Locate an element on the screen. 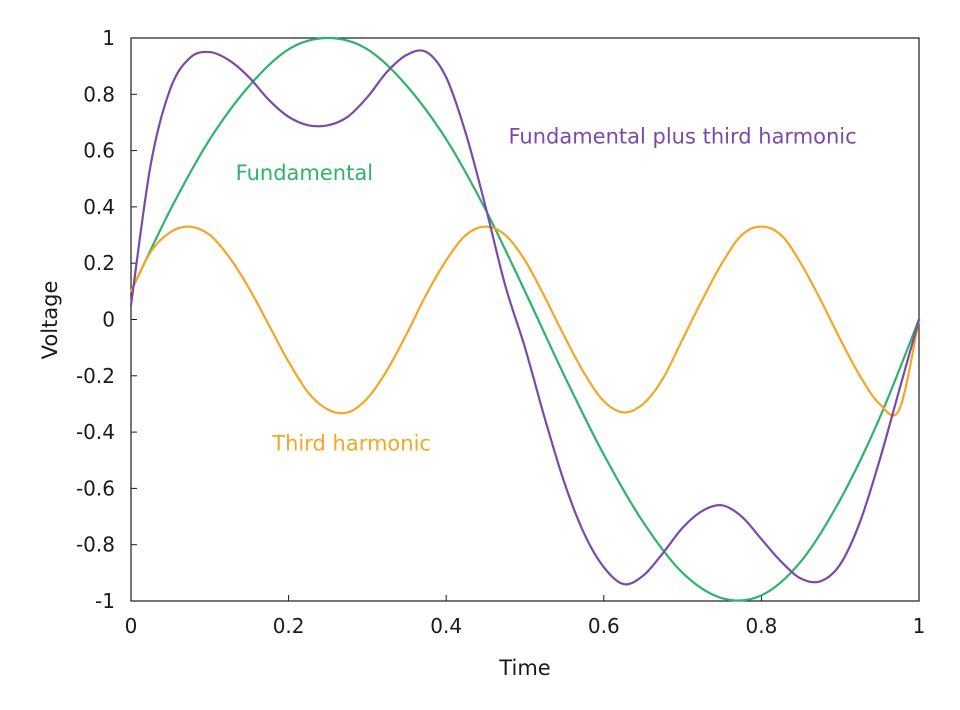 This screenshot has width=960, height=710. y-tick-label: 0.6 is located at coordinates (99, 151).